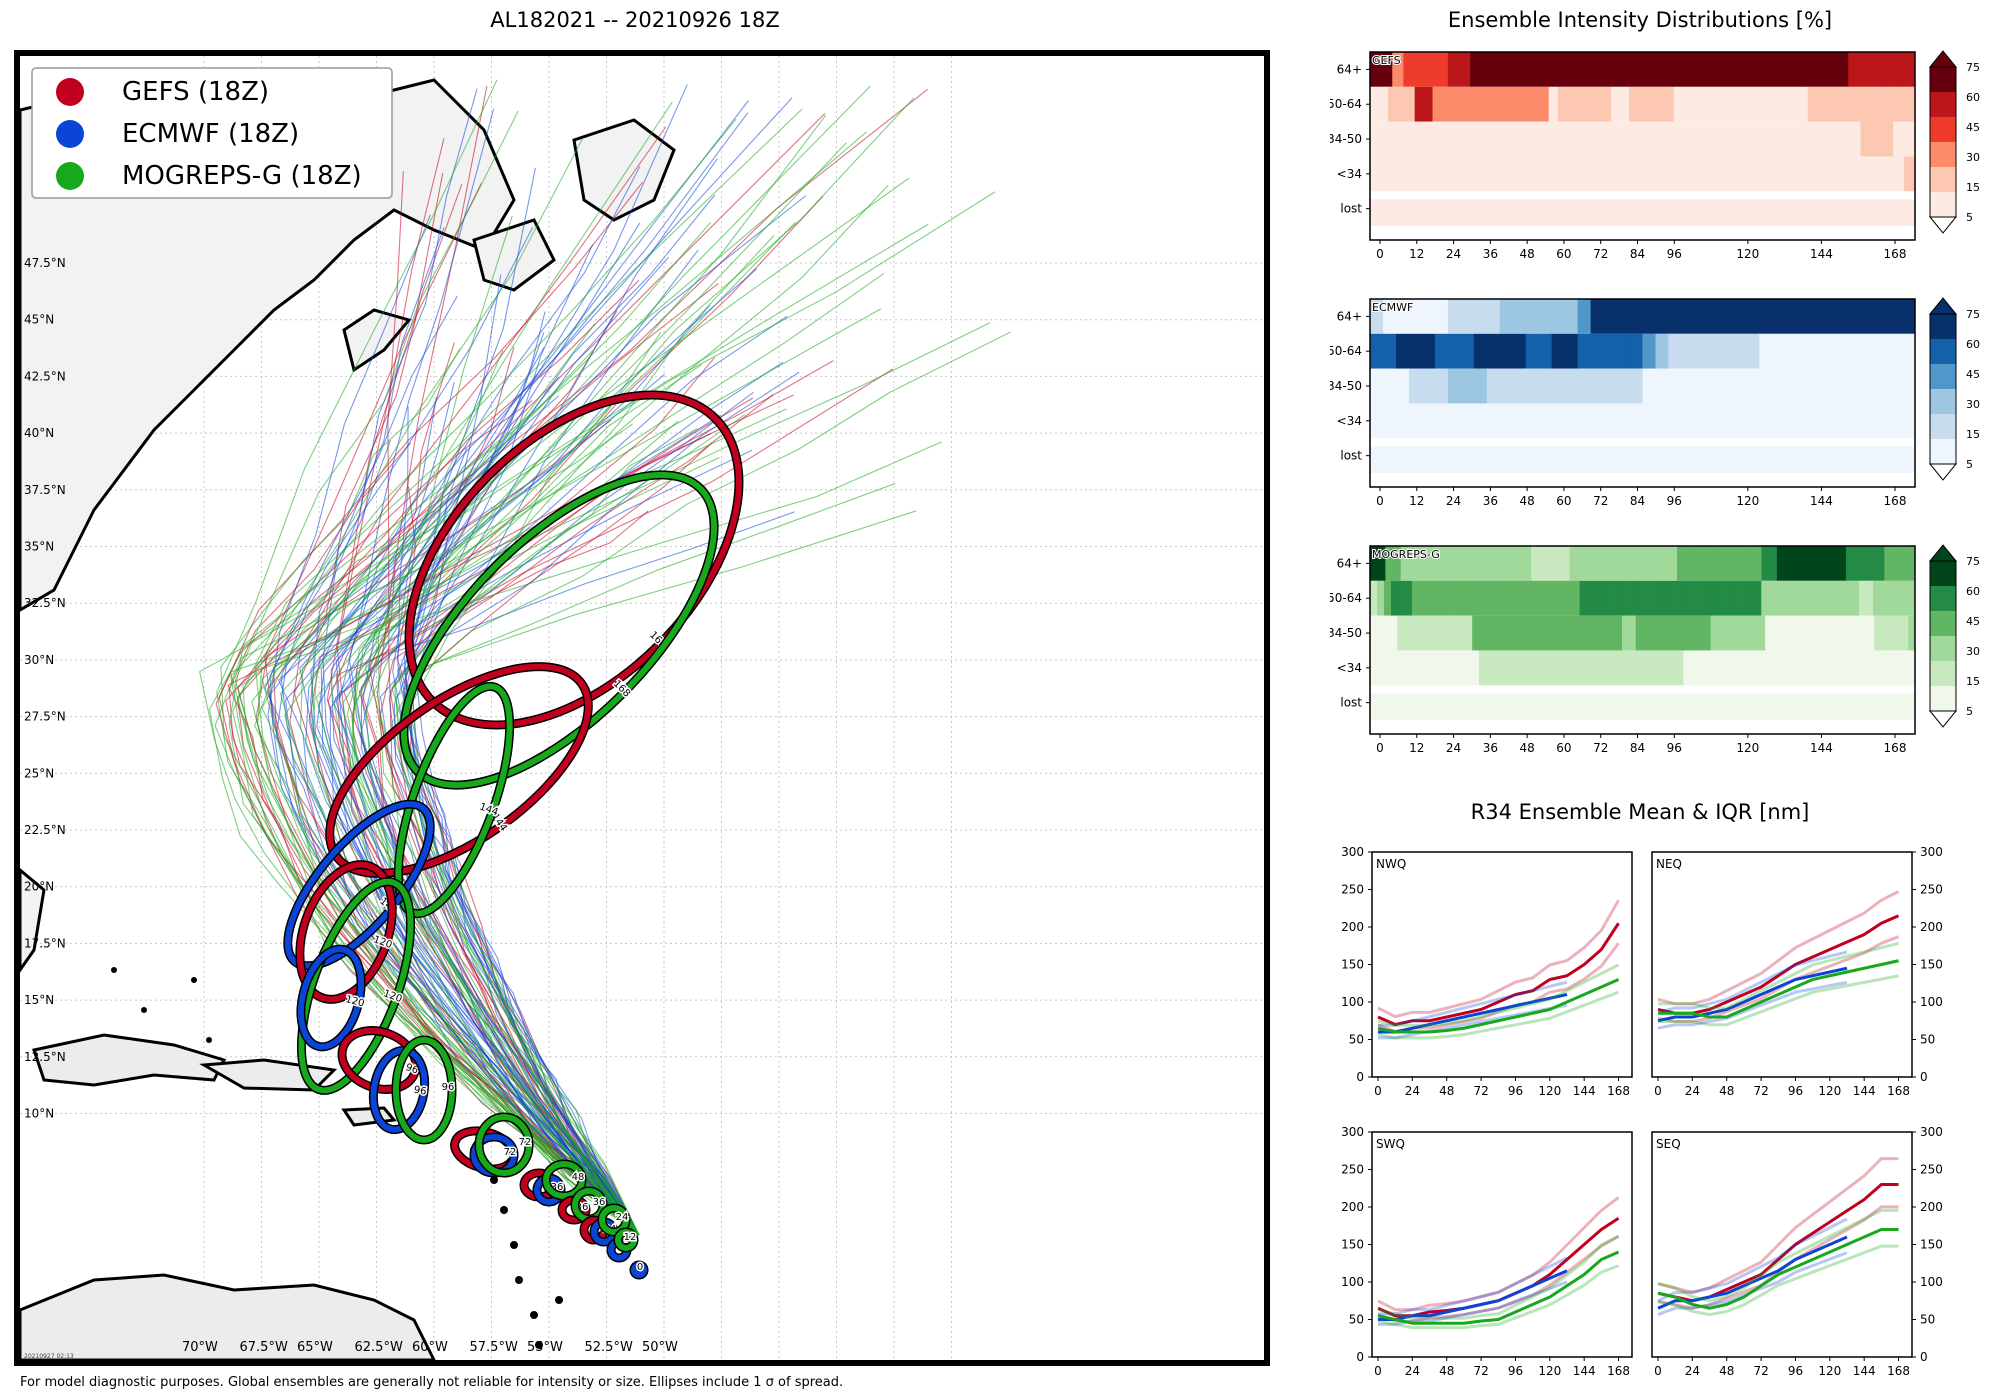  I want to click on r34-frame, so click(1782, 1244).